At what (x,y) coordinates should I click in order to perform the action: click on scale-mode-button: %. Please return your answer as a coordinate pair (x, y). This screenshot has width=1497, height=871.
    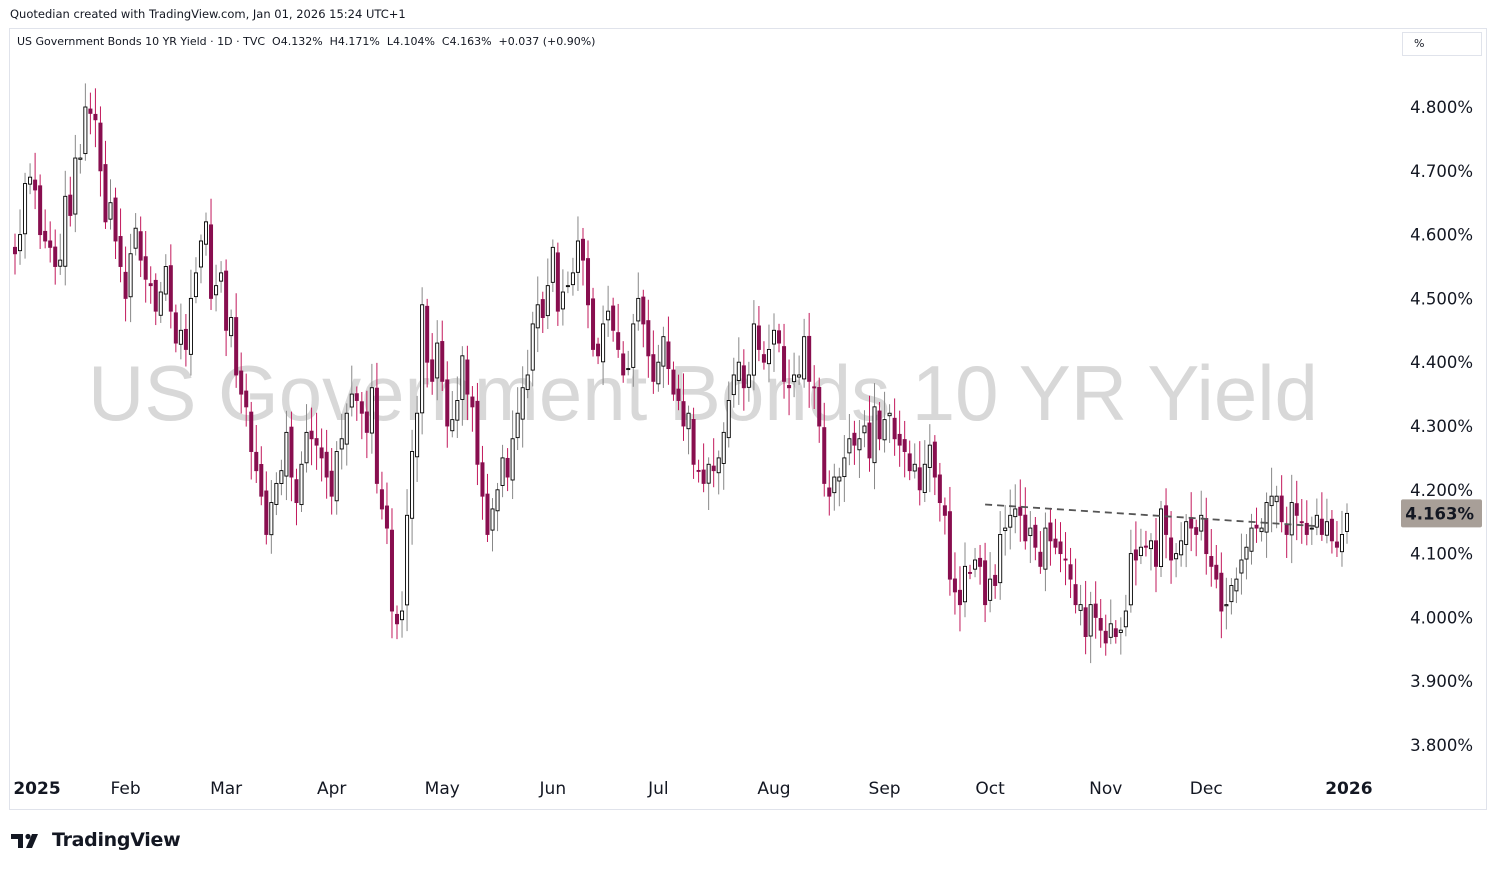
    Looking at the image, I should click on (1442, 44).